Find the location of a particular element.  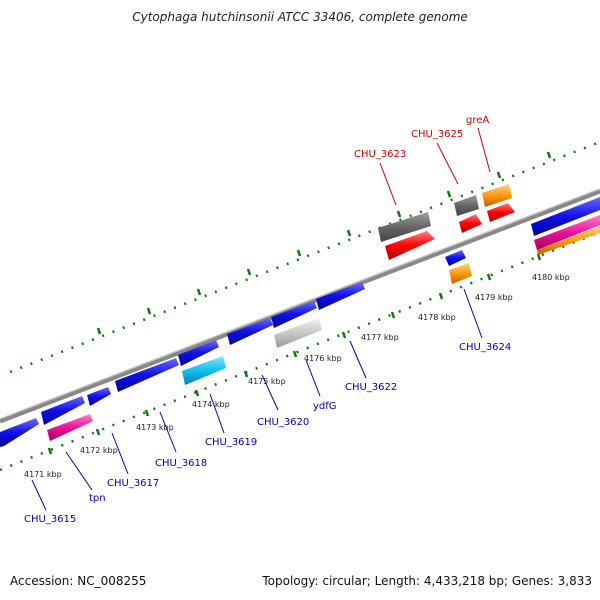

gene-label: CHU_3622 is located at coordinates (371, 387).